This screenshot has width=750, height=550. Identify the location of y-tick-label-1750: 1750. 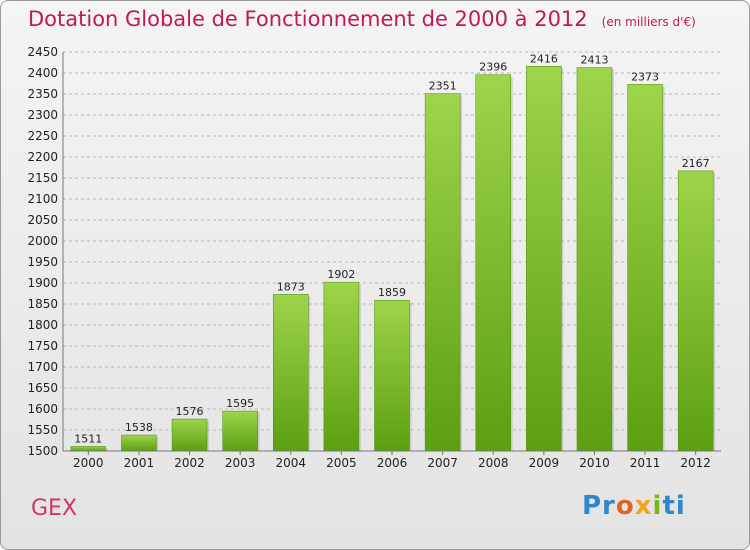
(42, 346).